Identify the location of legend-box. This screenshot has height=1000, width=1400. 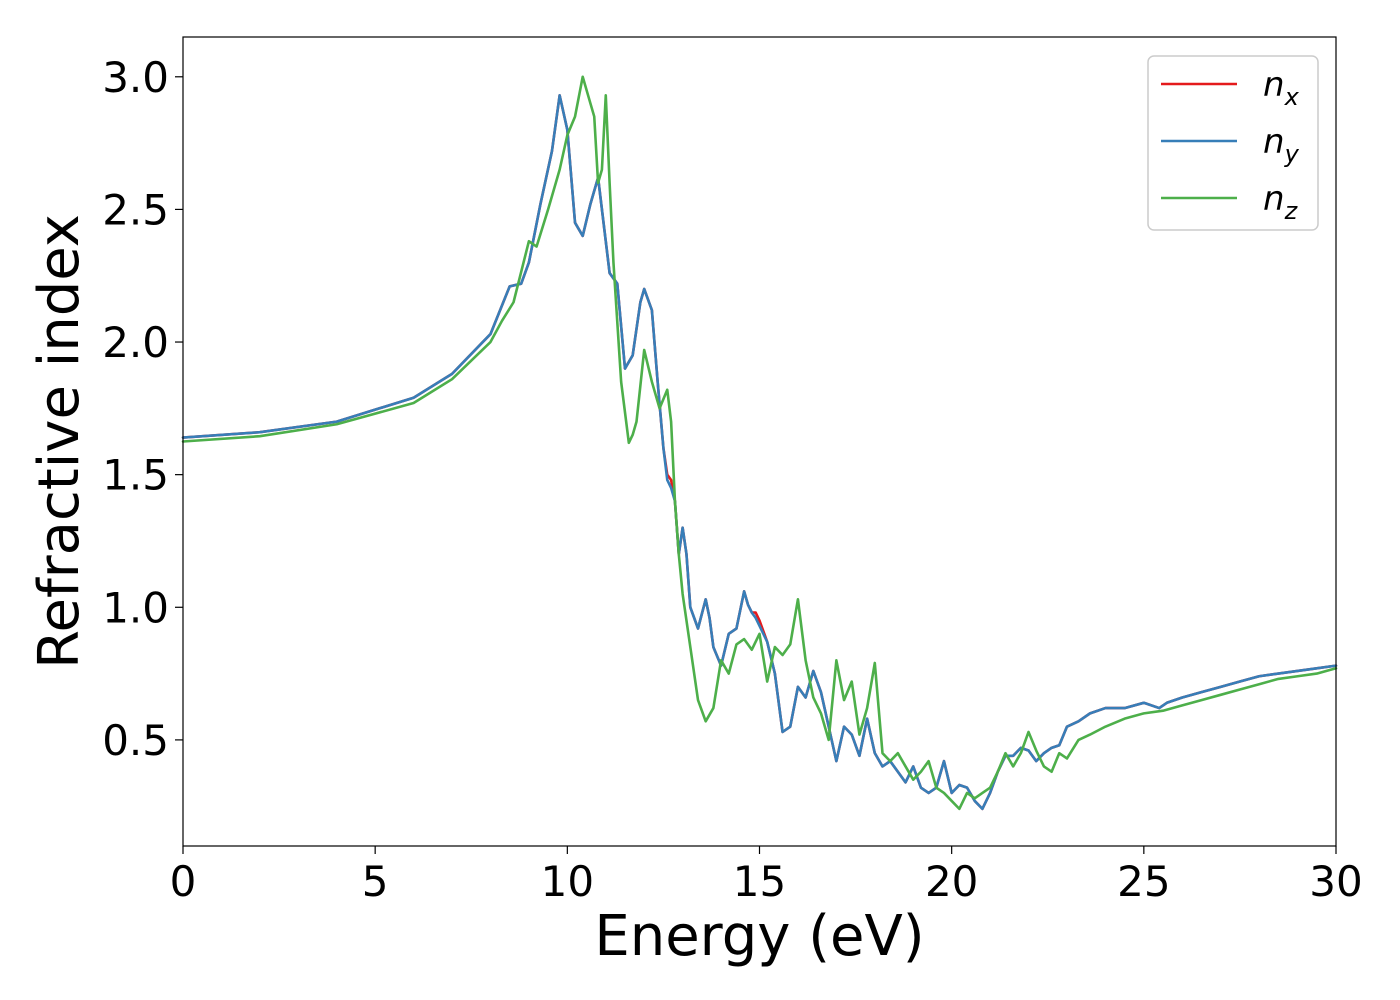
(1233, 143).